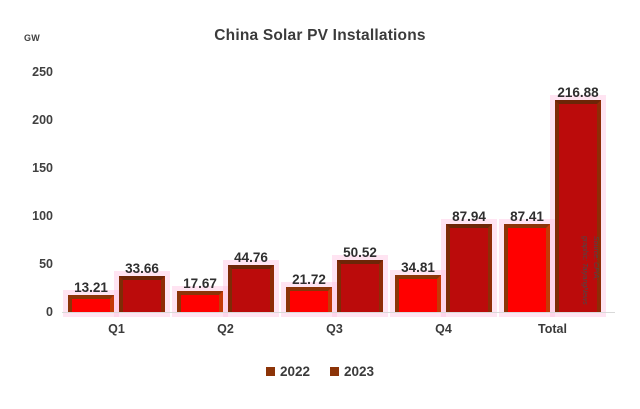 This screenshot has width=640, height=409. I want to click on x-axis-category-label: Q3, so click(334, 329).